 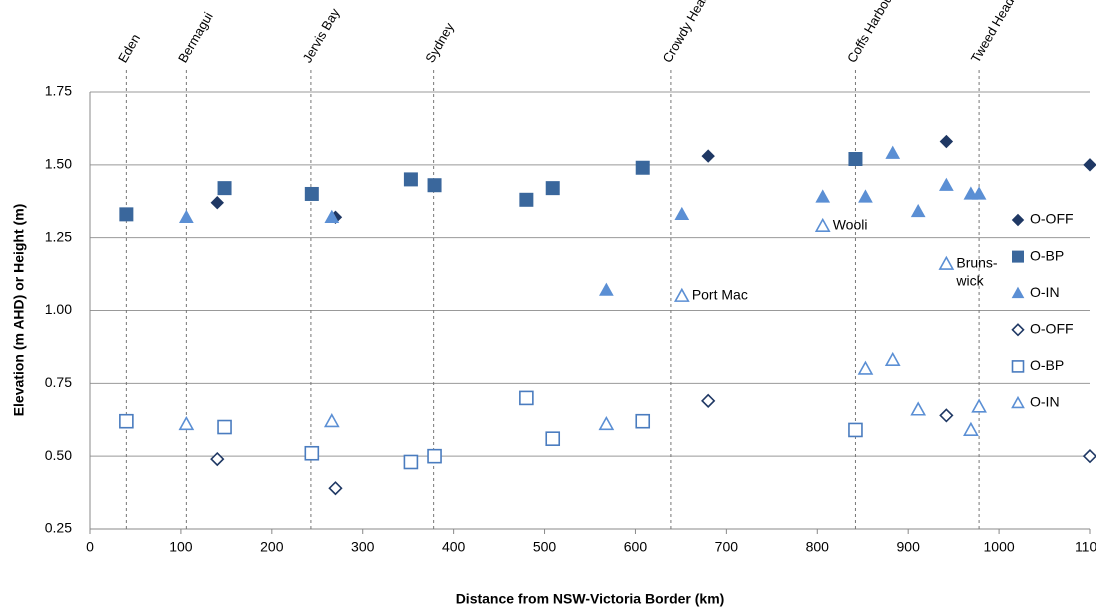 What do you see at coordinates (320, 35) in the screenshot?
I see `location-label: Jervis Bay` at bounding box center [320, 35].